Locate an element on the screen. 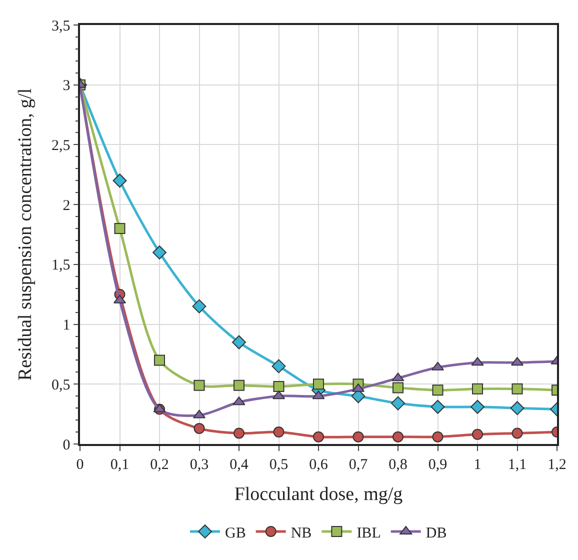 The image size is (578, 560). legend-label: IBL is located at coordinates (368, 533).